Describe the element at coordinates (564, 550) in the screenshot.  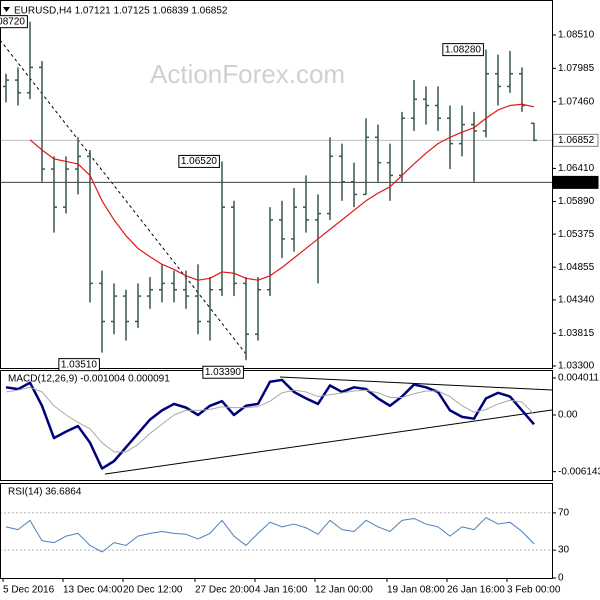
I see `y-tick-label: 30` at that location.